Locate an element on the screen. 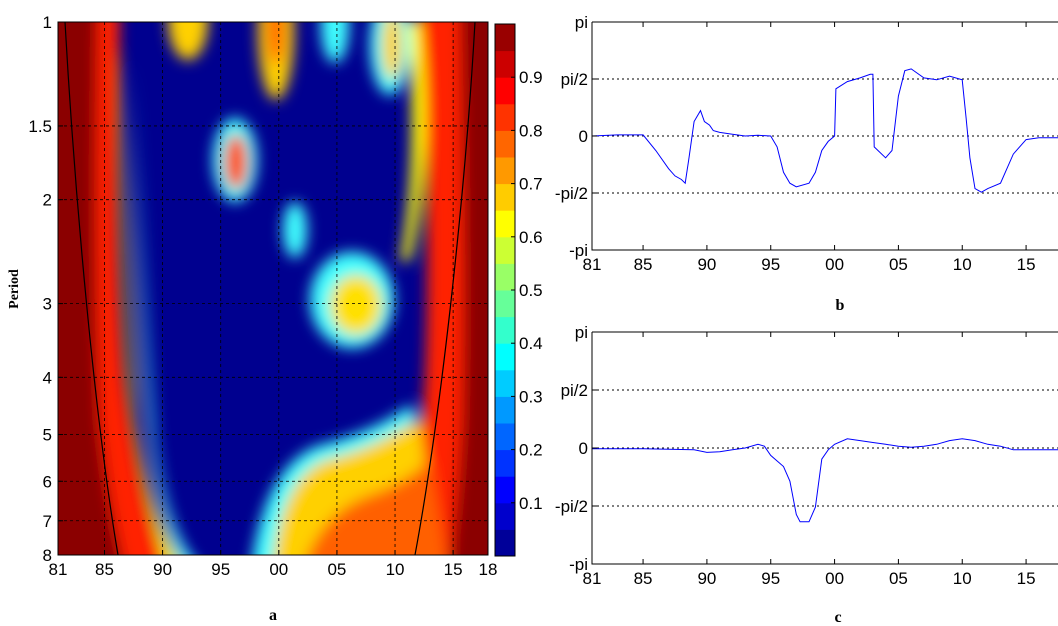 This screenshot has height=626, width=1058. right-edge-core is located at coordinates (469, 288).